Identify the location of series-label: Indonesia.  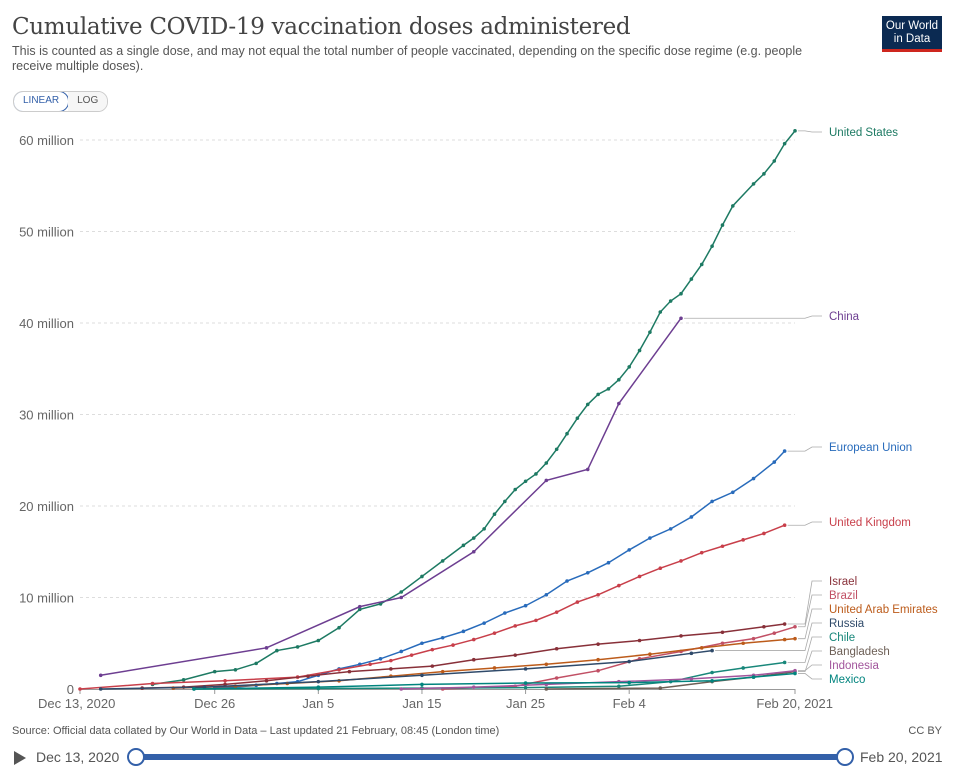
(854, 666).